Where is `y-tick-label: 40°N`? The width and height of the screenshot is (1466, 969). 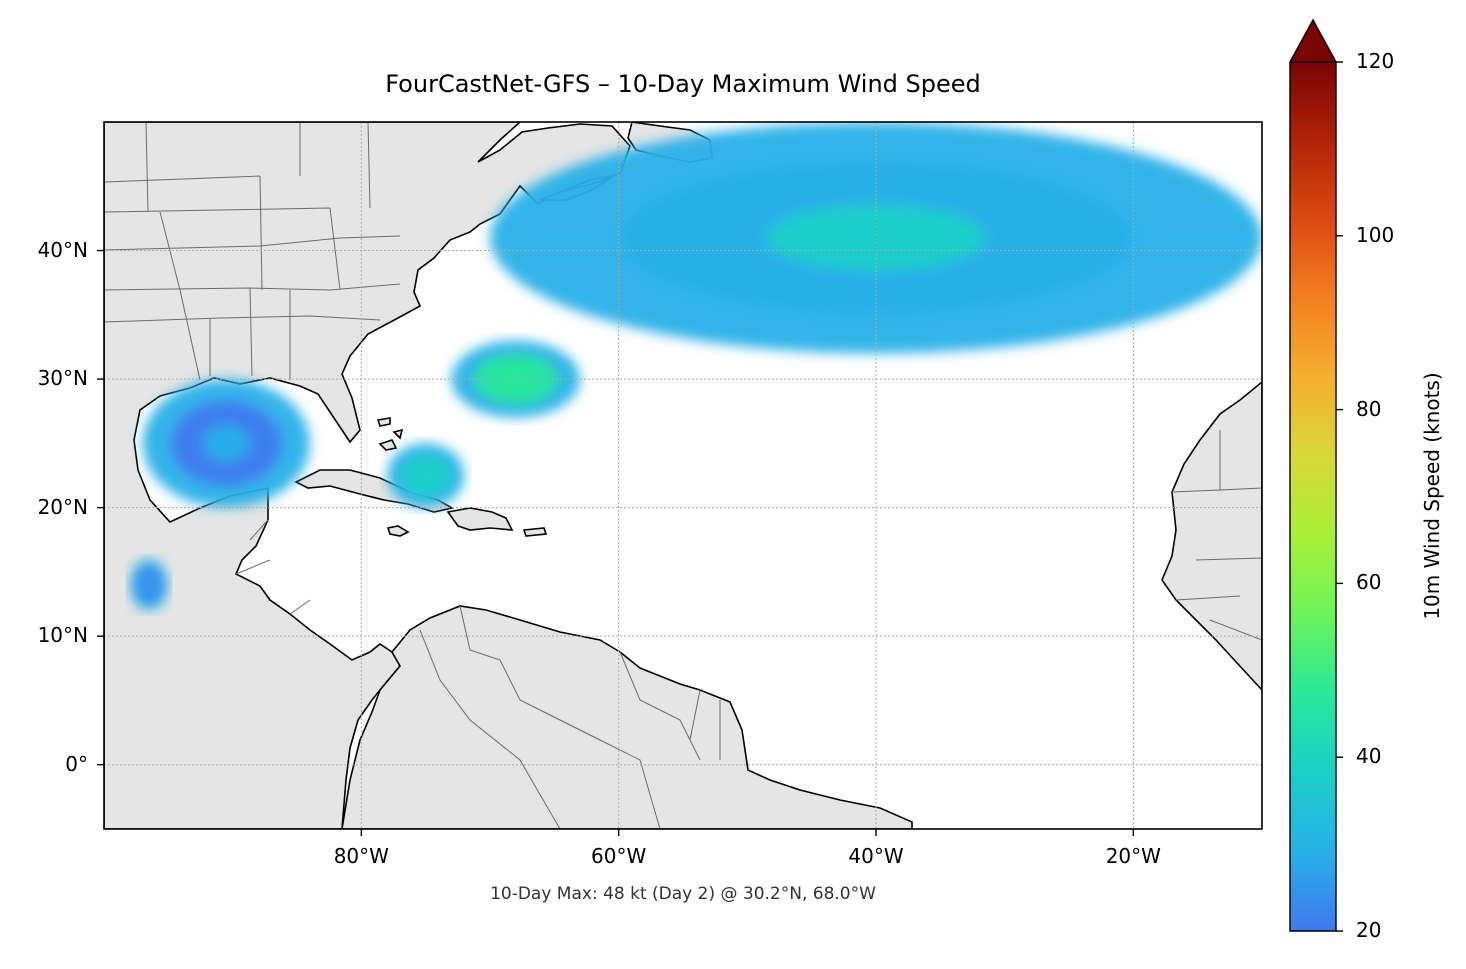 y-tick-label: 40°N is located at coordinates (62, 249).